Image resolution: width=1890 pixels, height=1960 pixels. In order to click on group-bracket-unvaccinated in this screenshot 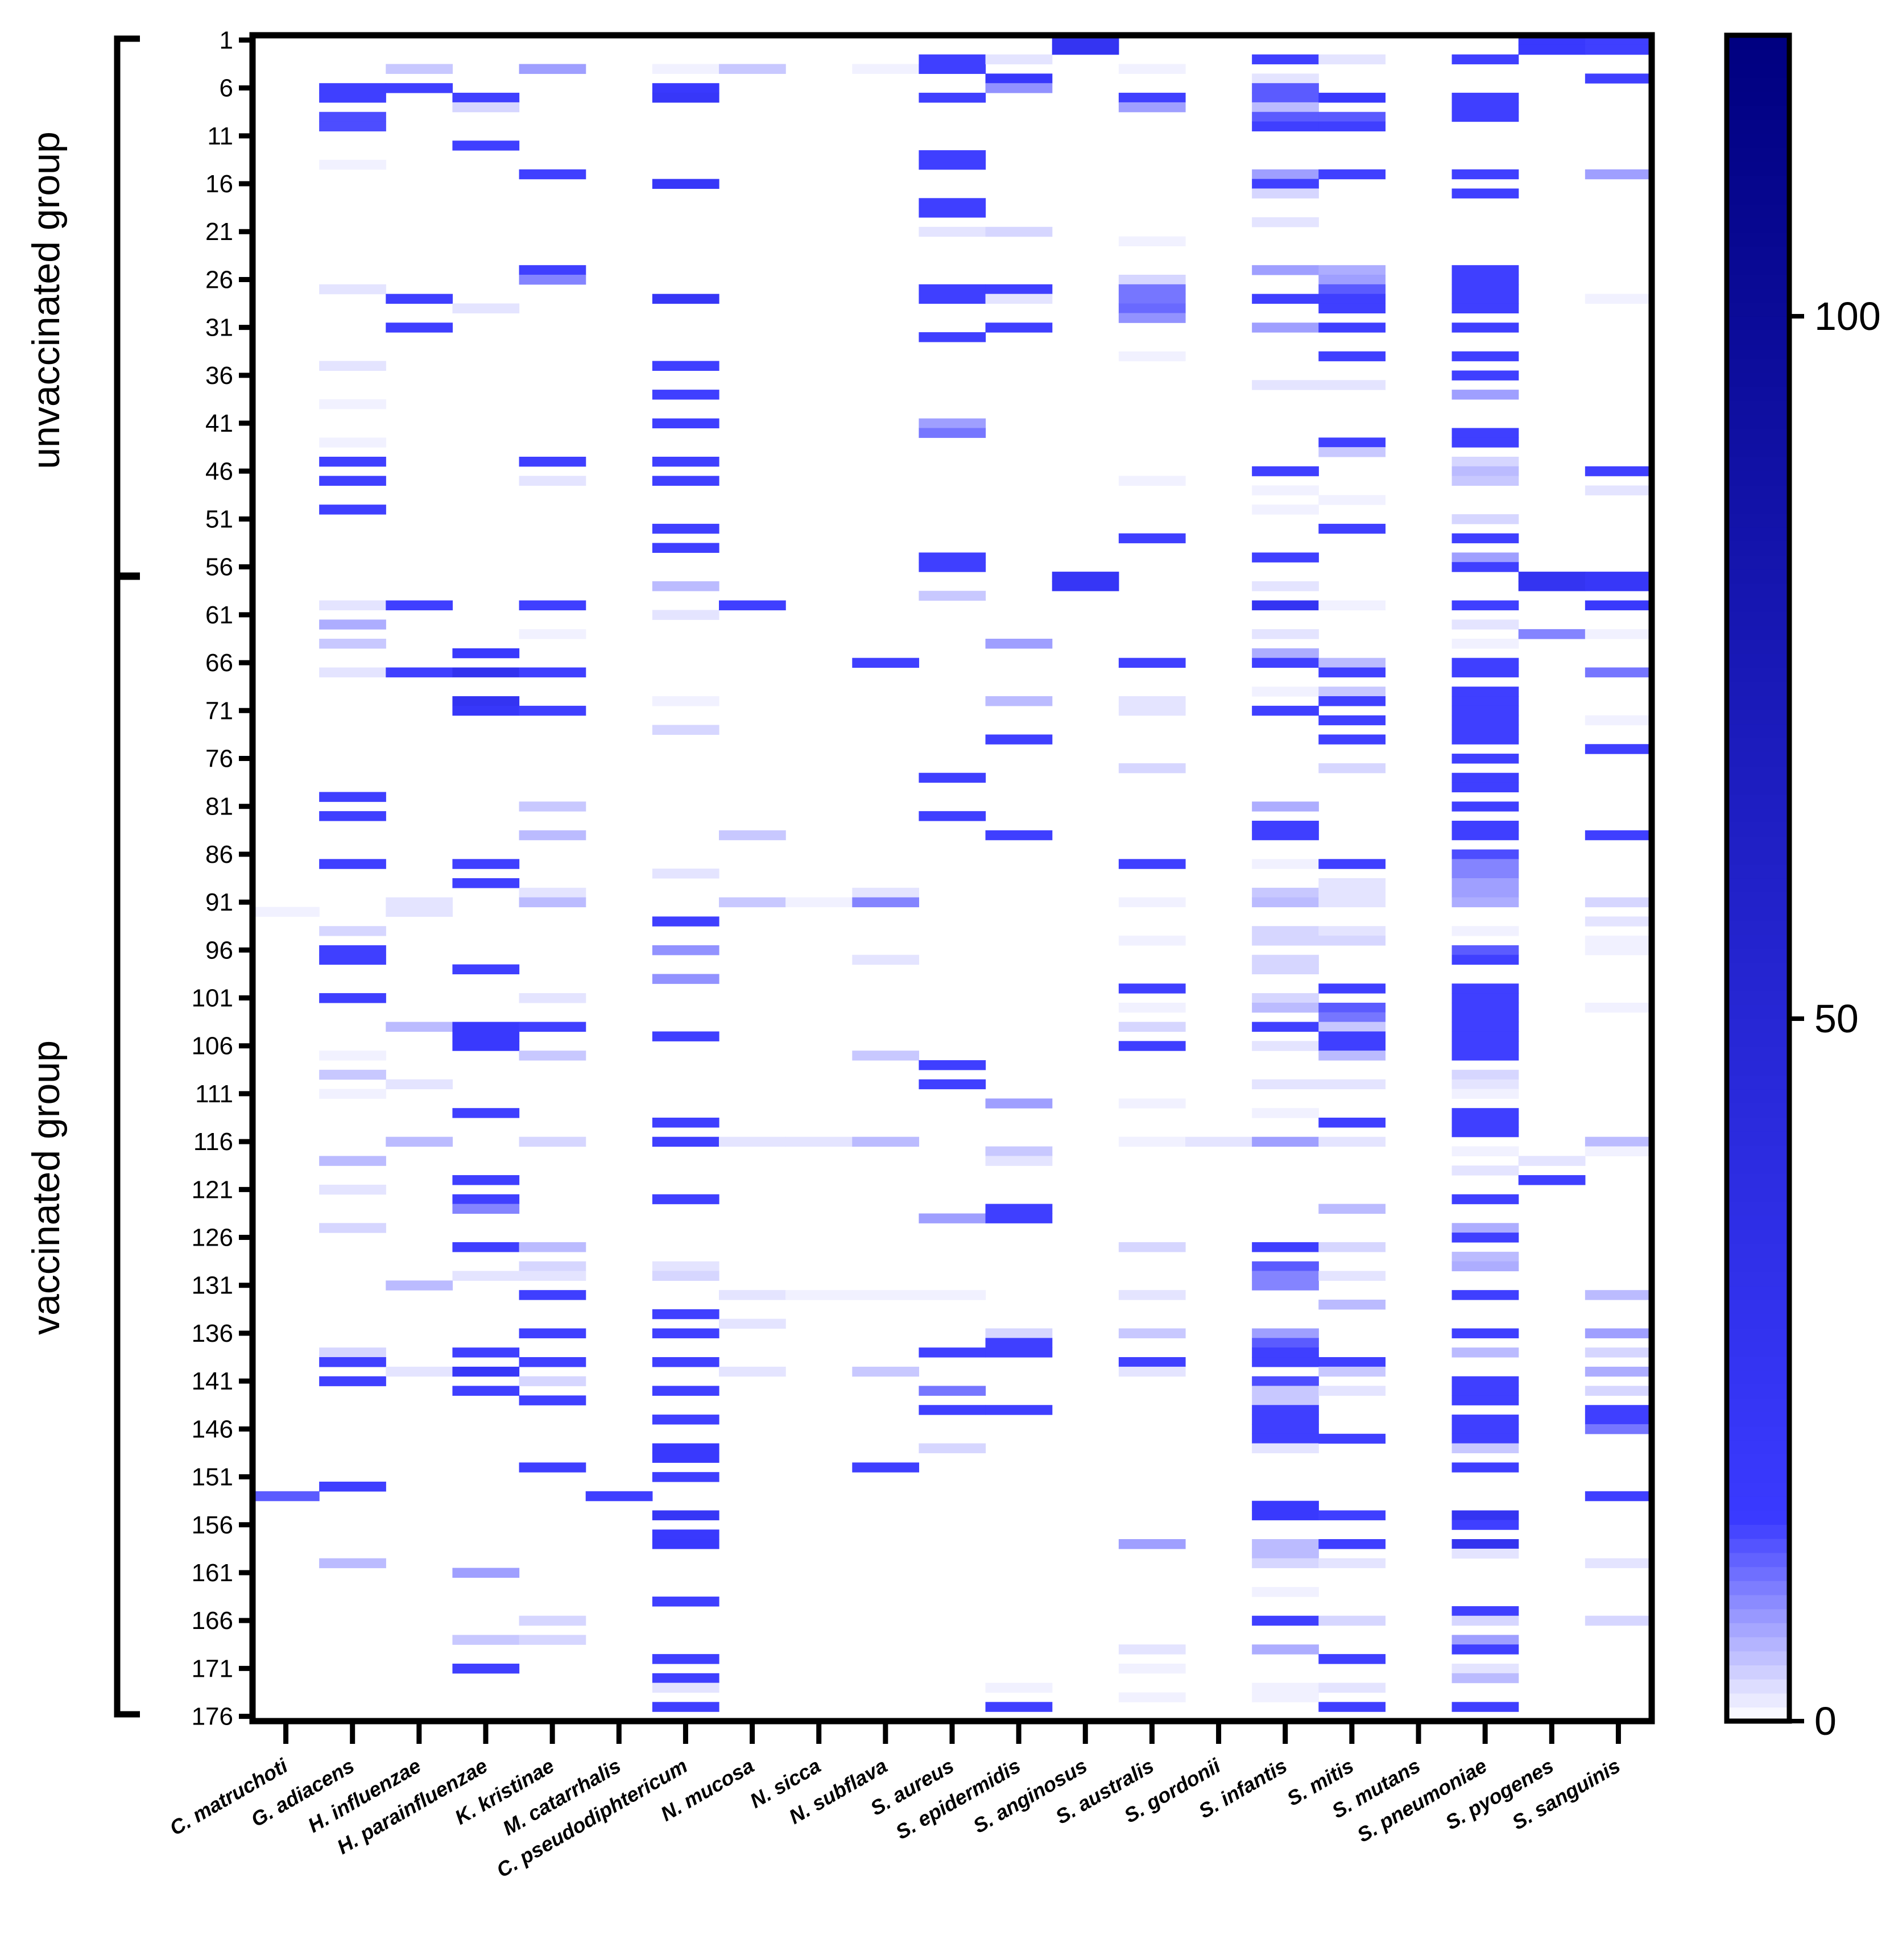, I will do `click(127, 307)`.